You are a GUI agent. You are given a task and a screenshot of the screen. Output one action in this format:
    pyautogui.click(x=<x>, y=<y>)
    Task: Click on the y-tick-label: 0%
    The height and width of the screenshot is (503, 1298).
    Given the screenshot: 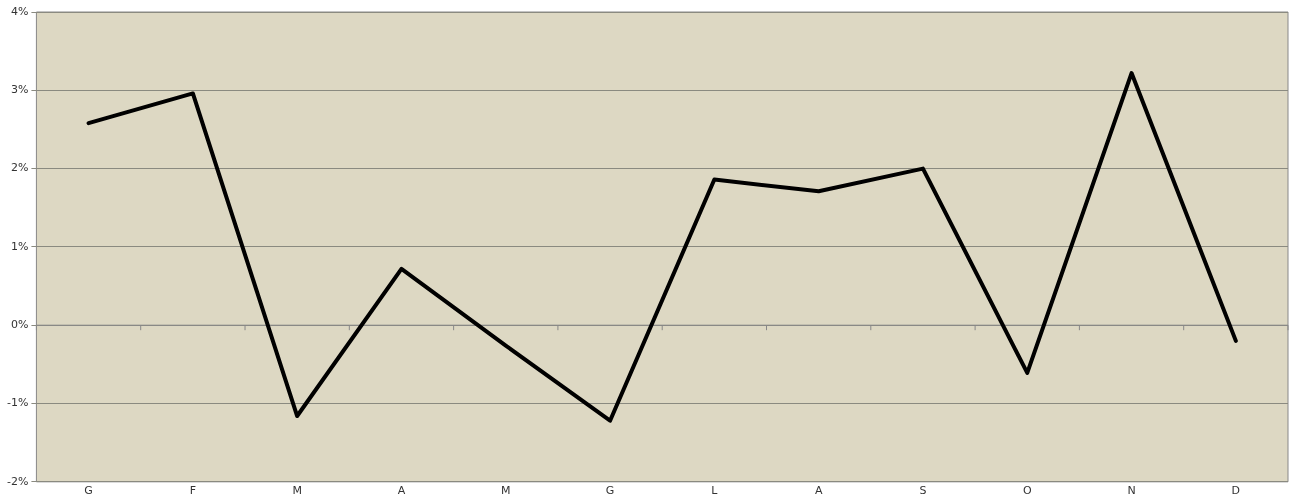 What is the action you would take?
    pyautogui.click(x=19, y=325)
    